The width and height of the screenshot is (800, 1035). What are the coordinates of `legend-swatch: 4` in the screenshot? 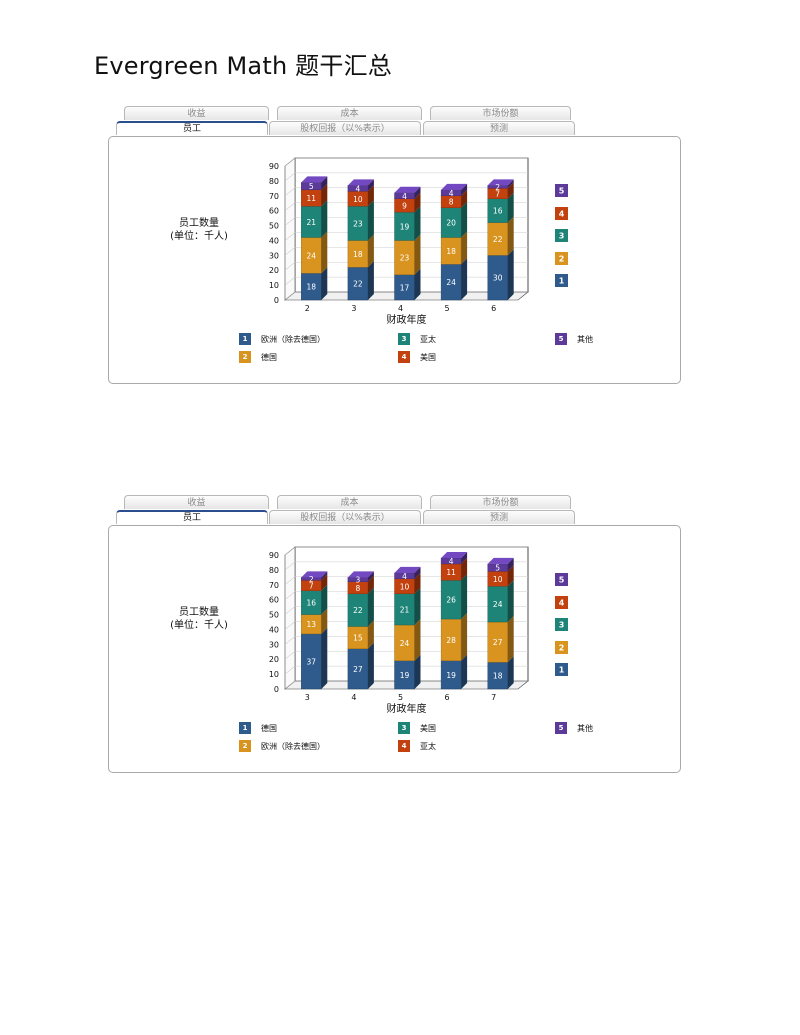 It's located at (404, 357).